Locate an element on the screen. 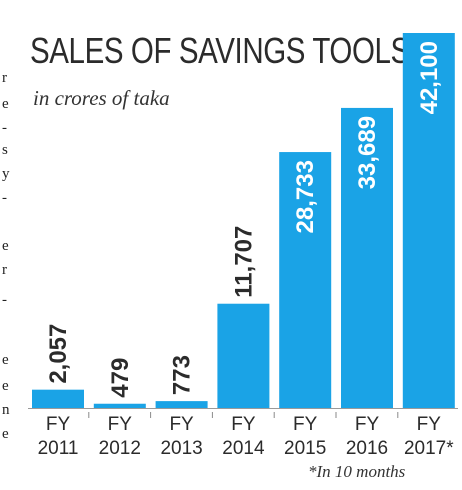 The height and width of the screenshot is (490, 462). x-tick-label-year: 2014 is located at coordinates (243, 448).